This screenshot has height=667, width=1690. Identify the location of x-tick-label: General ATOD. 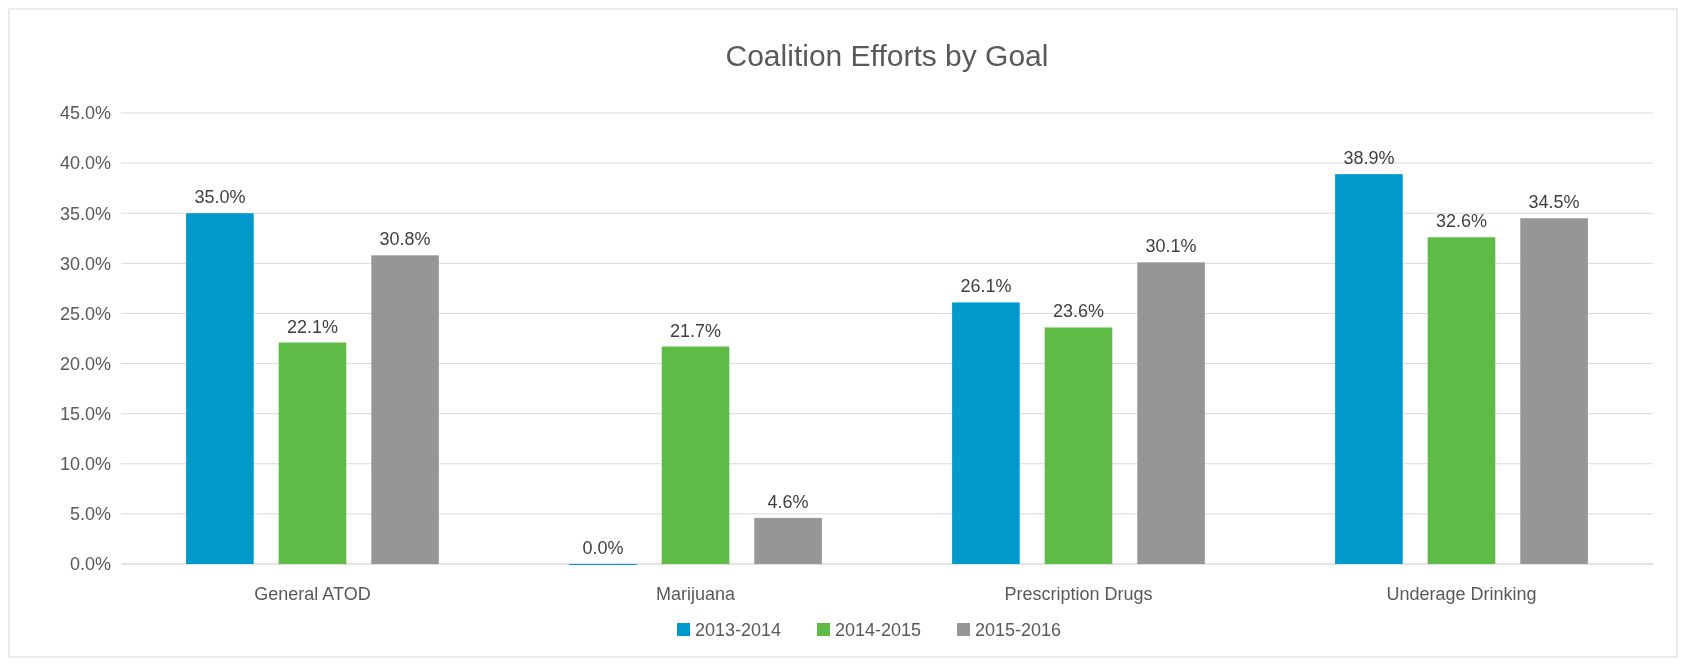
(312, 594).